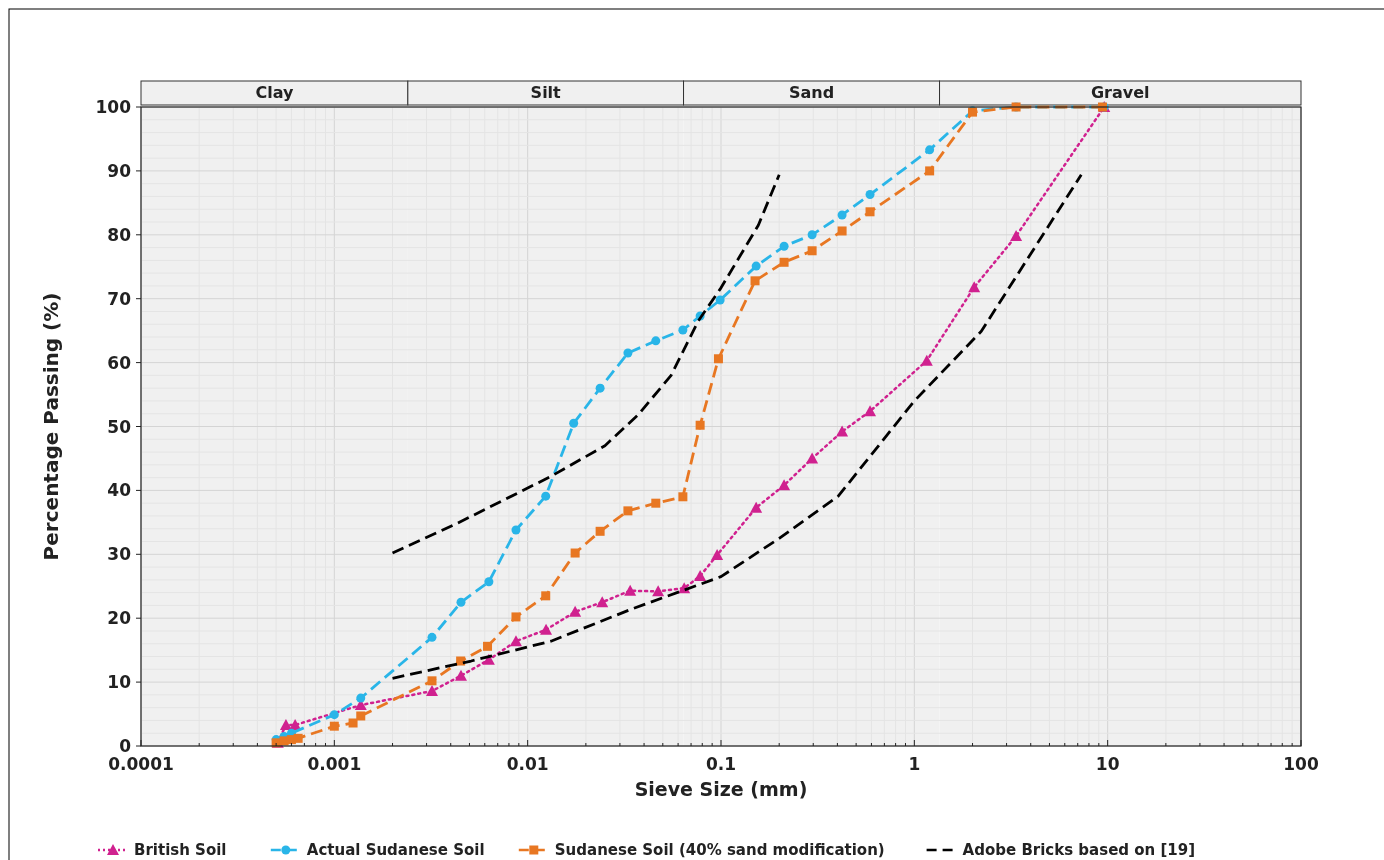 The width and height of the screenshot is (1384, 860). Describe the element at coordinates (119, 682) in the screenshot. I see `y-tick-label: 10` at that location.